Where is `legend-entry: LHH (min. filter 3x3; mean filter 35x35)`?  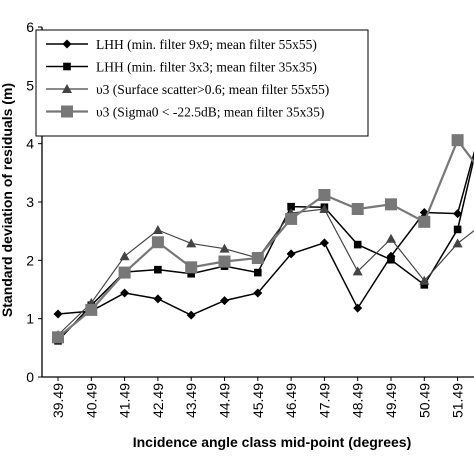 legend-entry: LHH (min. filter 3x3; mean filter 35x35) is located at coordinates (181, 67).